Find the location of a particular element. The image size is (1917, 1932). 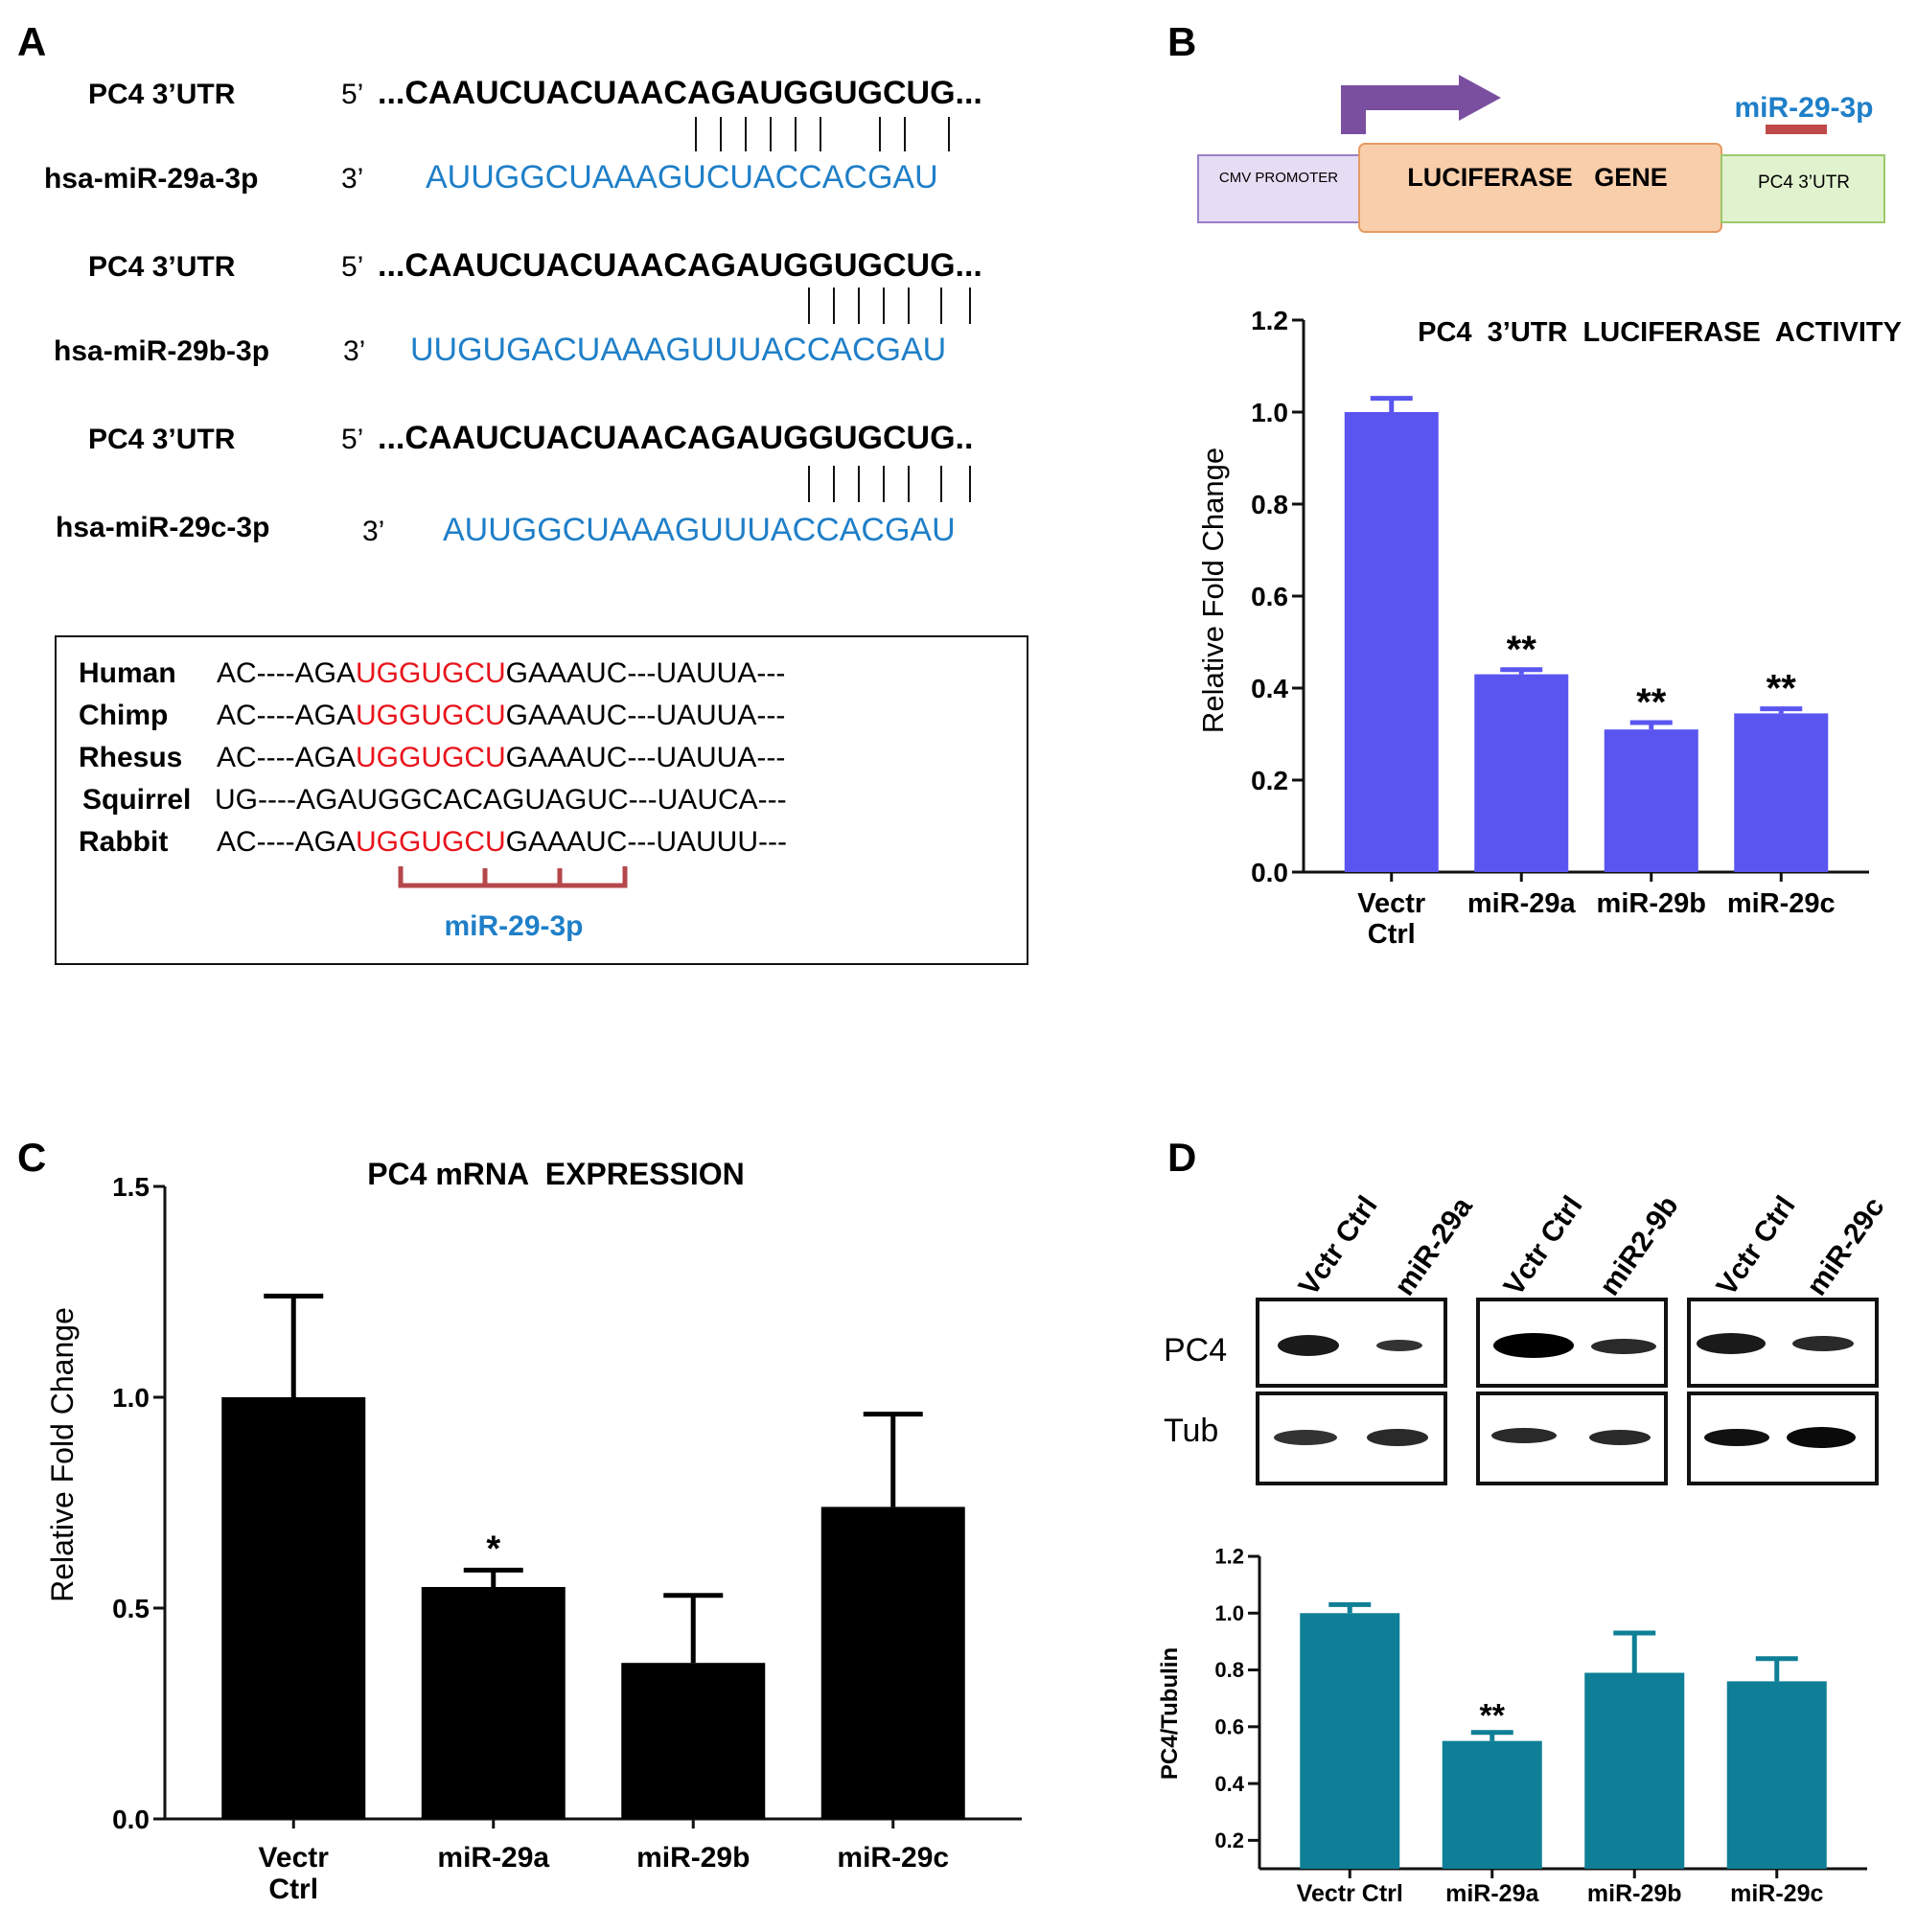

utr-sequence: ...CAAUCUACUAACAGAUGGUGCUG.. is located at coordinates (676, 438).